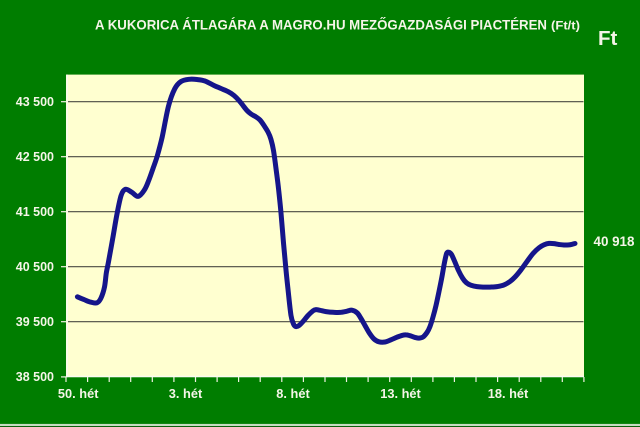 The height and width of the screenshot is (427, 640). I want to click on svg-text: 39 500, so click(35, 322).